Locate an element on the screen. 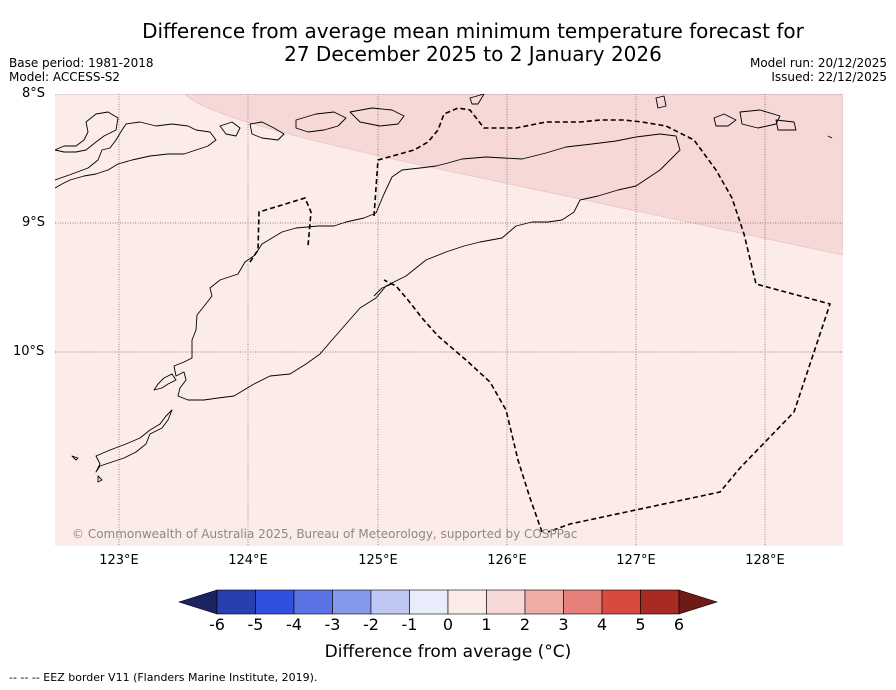  adonara-coast is located at coordinates (230, 129).